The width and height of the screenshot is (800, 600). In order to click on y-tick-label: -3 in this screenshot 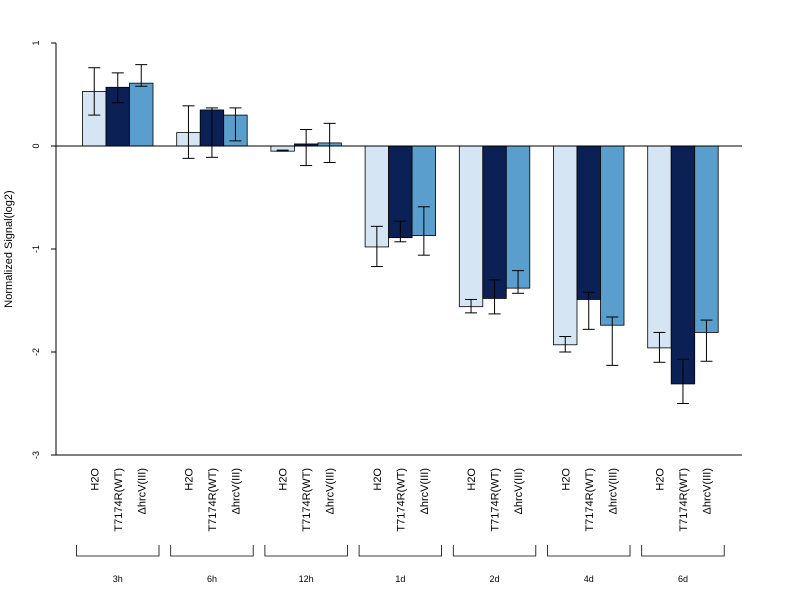, I will do `click(36, 455)`.